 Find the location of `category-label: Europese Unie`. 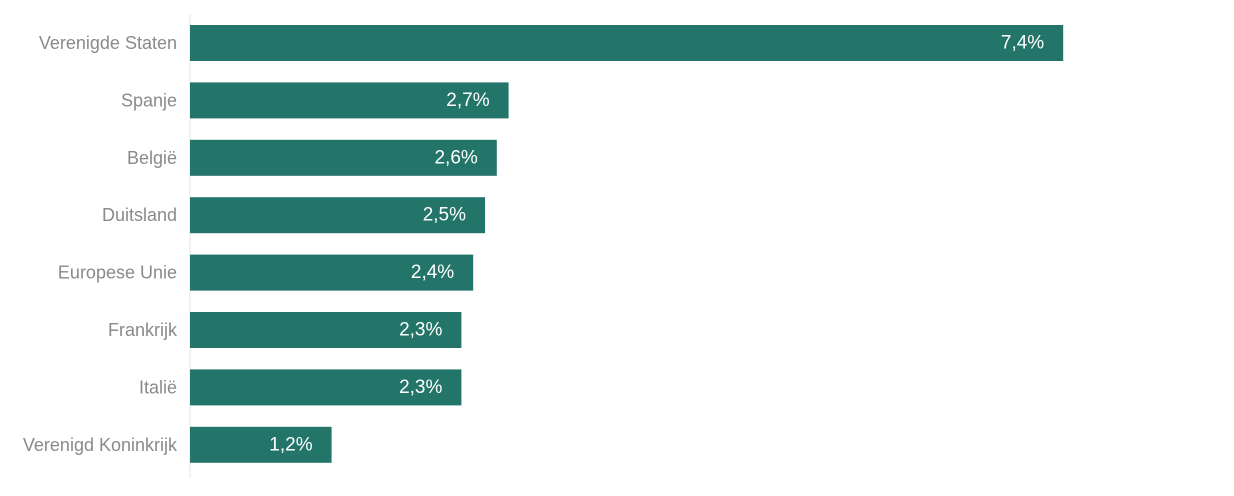

category-label: Europese Unie is located at coordinates (117, 273).